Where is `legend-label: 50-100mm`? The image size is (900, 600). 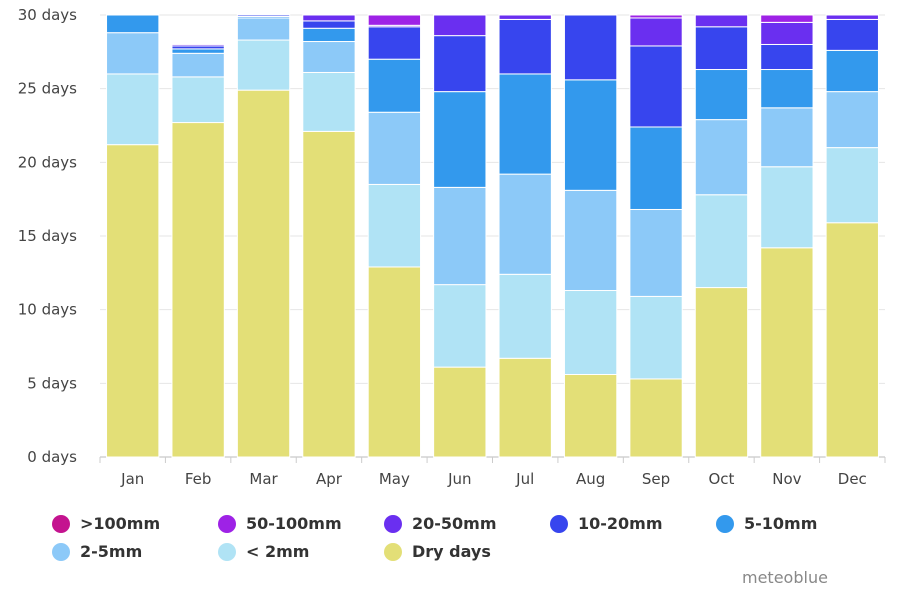
legend-label: 50-100mm is located at coordinates (294, 523).